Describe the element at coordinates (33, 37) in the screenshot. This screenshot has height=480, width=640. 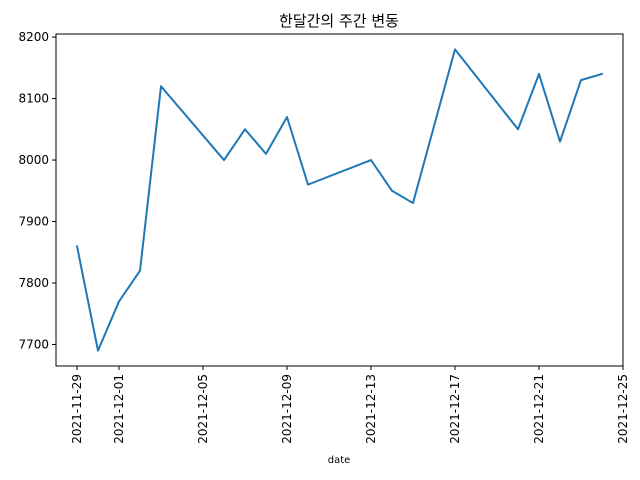
I see `y-tick-label: 8200` at that location.